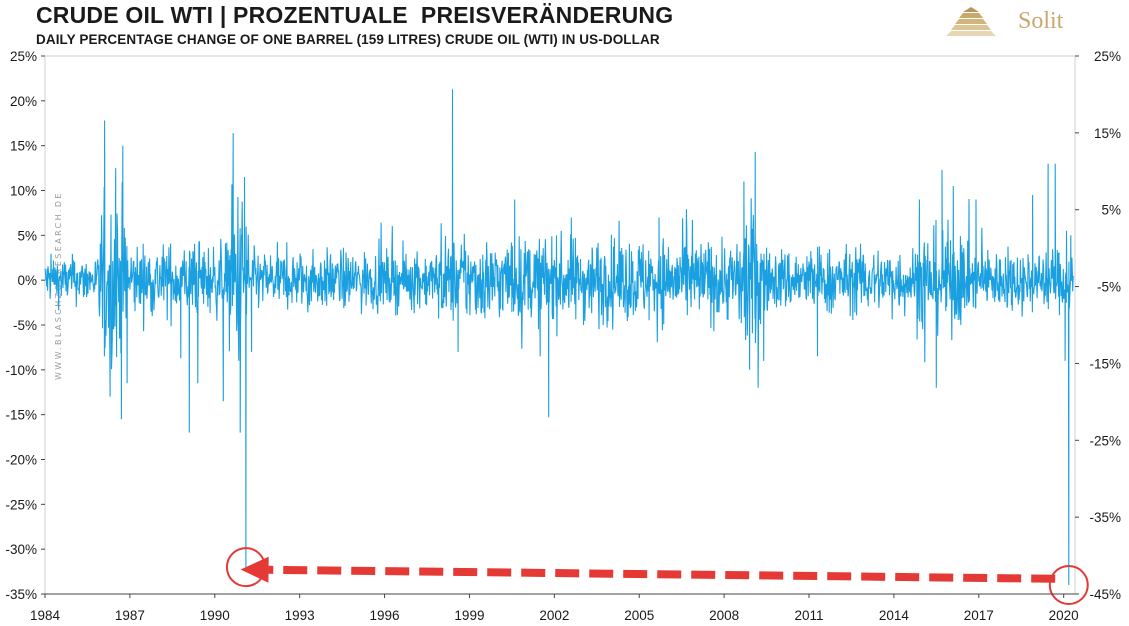  Describe the element at coordinates (1107, 133) in the screenshot. I see `right-tick-label: 15%` at that location.